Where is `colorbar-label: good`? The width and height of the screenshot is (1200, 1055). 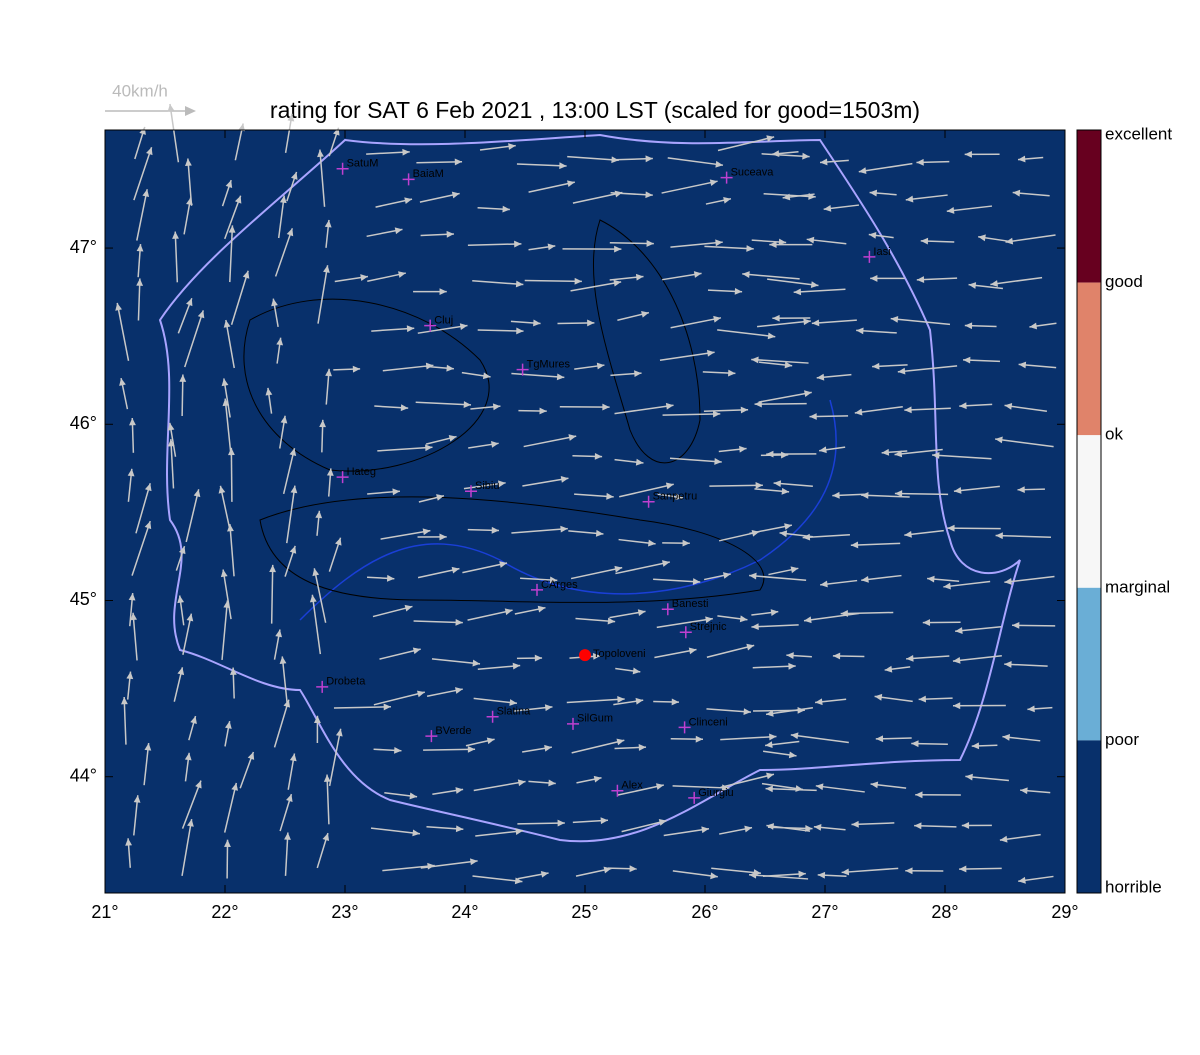 colorbar-label: good is located at coordinates (1124, 281).